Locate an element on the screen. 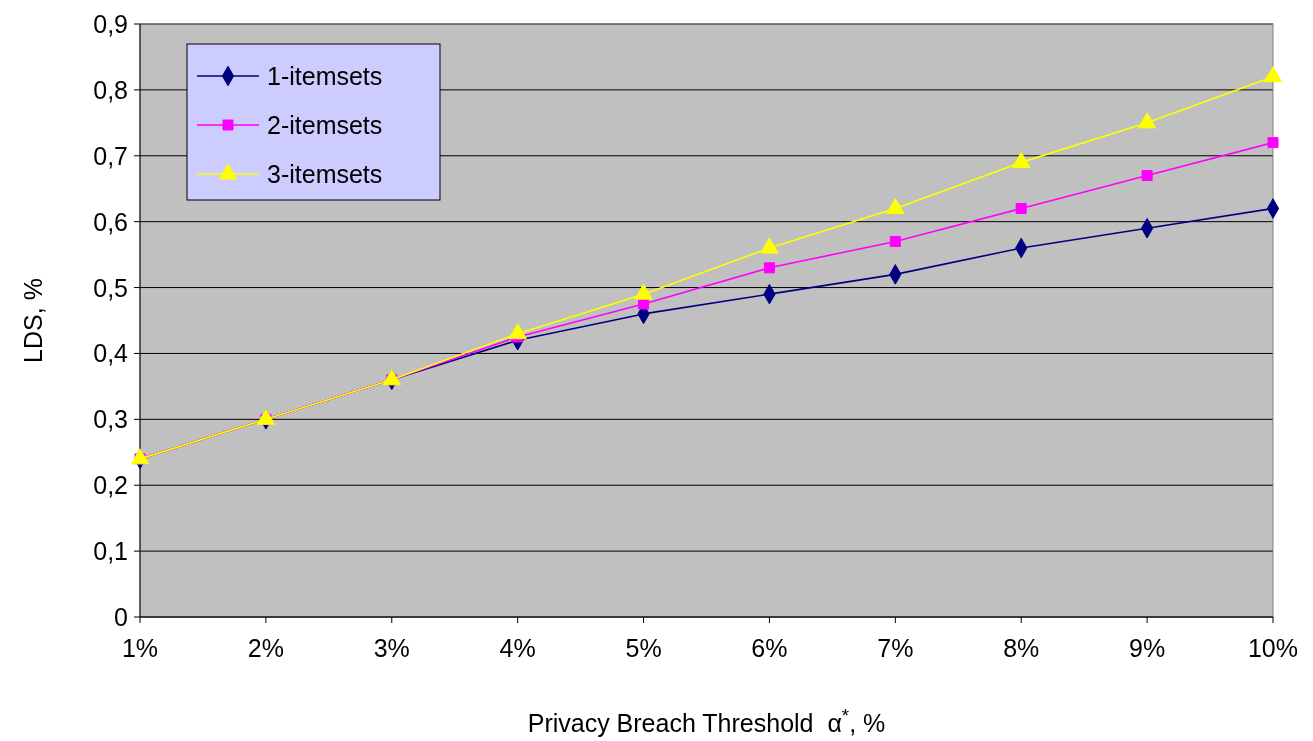 The width and height of the screenshot is (1313, 741). y-axis-title: LDS, % is located at coordinates (33, 320).